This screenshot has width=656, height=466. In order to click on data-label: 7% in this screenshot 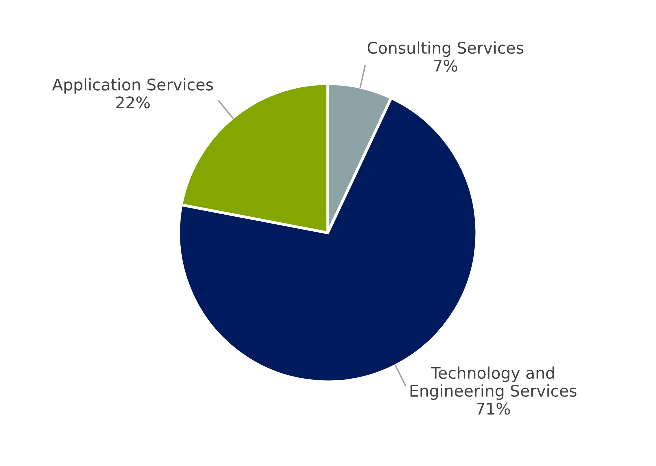, I will do `click(446, 66)`.